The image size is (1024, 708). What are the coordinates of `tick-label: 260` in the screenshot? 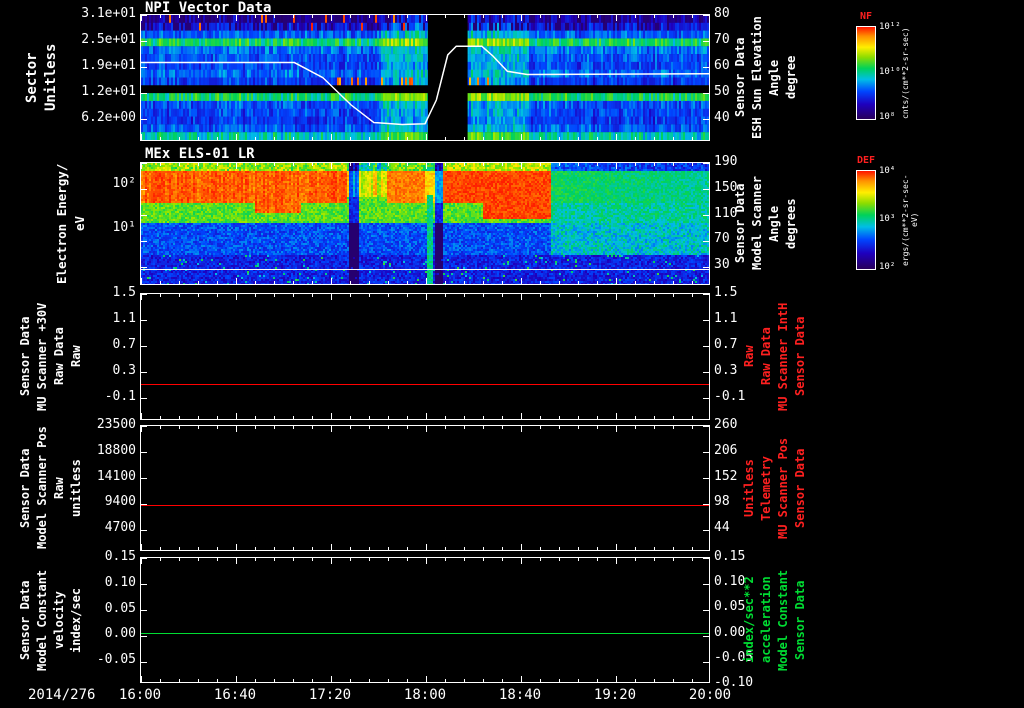 It's located at (726, 424).